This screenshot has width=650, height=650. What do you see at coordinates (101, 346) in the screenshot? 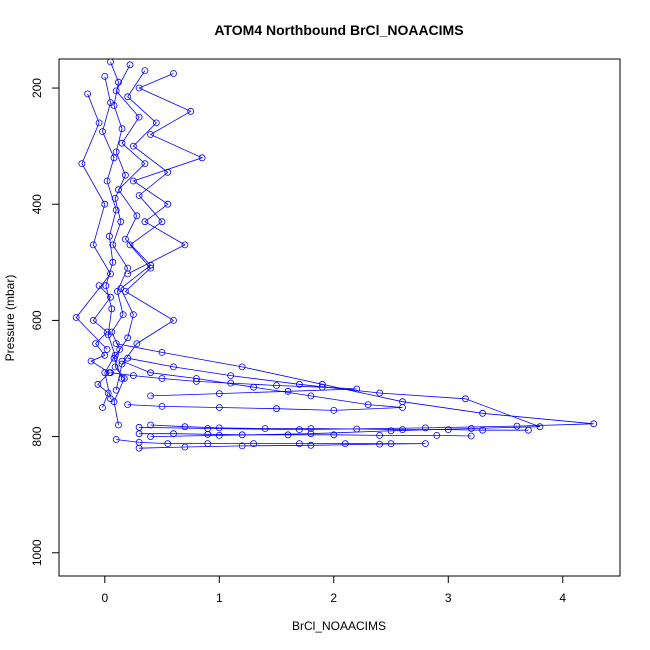
I see `series-4-line` at bounding box center [101, 346].